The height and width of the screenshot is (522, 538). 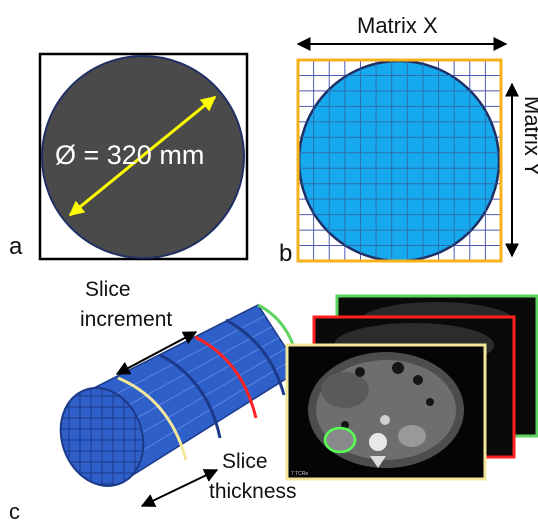 What do you see at coordinates (529, 136) in the screenshot?
I see `matrix-y-label: Matrix Y` at bounding box center [529, 136].